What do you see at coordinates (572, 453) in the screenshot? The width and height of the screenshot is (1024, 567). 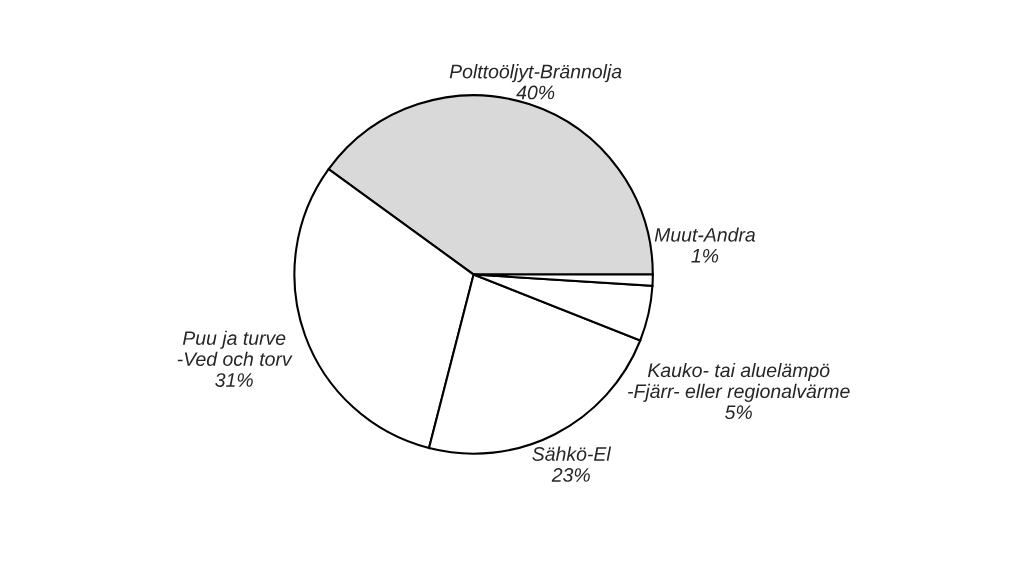 I see `slice-label: Sähkö-El` at bounding box center [572, 453].